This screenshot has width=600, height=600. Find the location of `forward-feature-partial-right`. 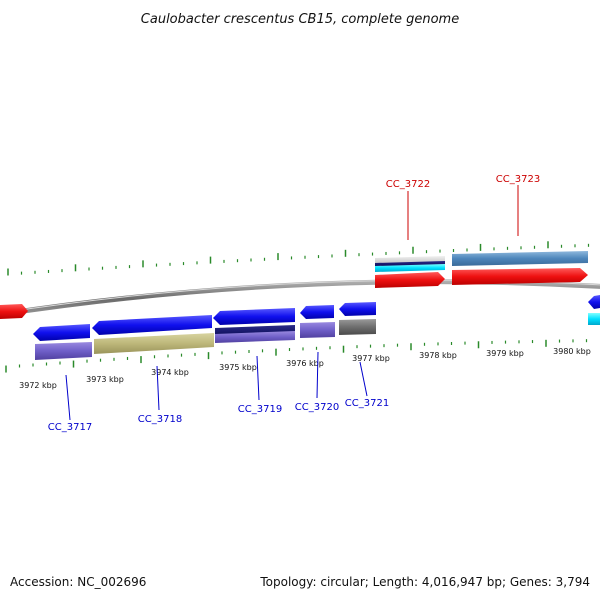

forward-feature-partial-right is located at coordinates (594, 319).